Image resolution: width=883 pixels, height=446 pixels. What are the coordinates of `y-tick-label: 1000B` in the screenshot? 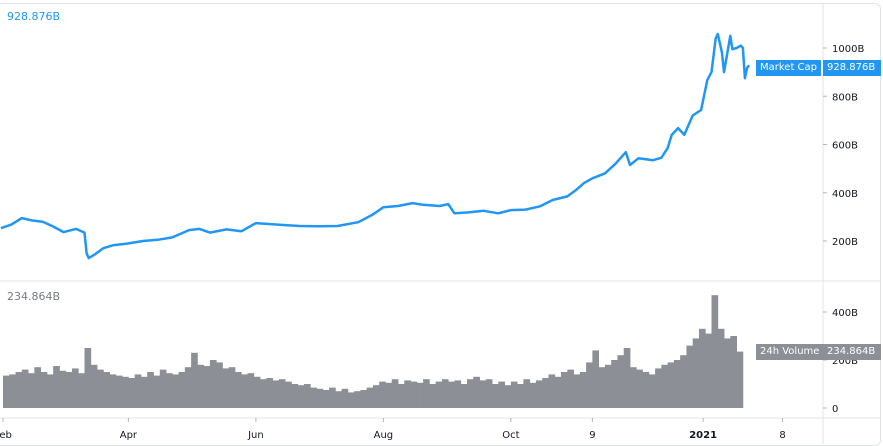 It's located at (848, 49).